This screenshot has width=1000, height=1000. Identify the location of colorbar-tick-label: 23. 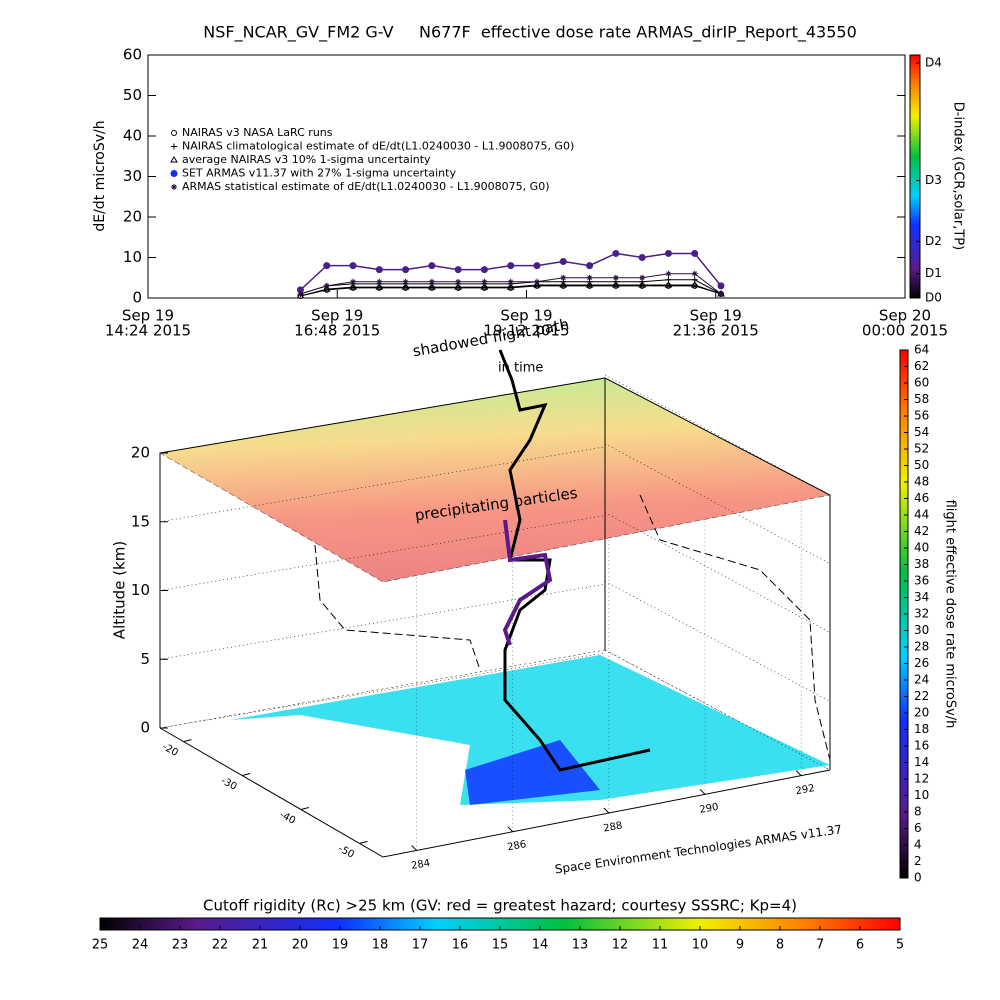
(180, 945).